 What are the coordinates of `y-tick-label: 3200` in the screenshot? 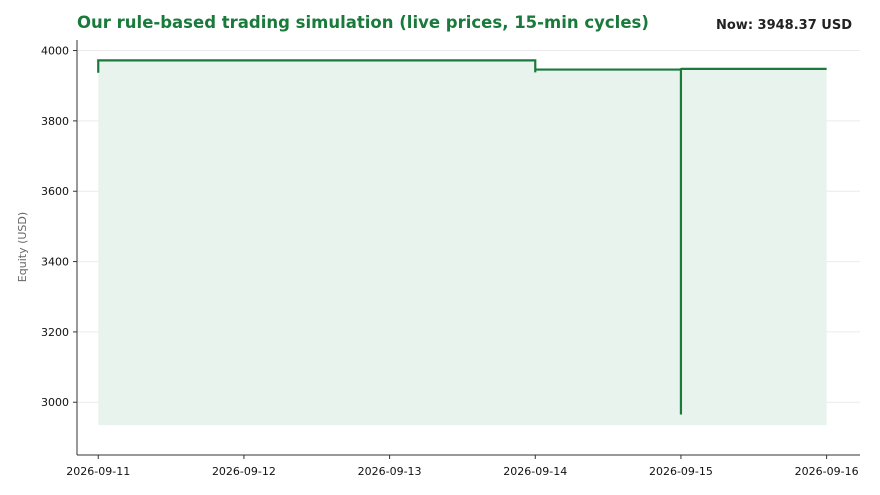 It's located at (55, 332).